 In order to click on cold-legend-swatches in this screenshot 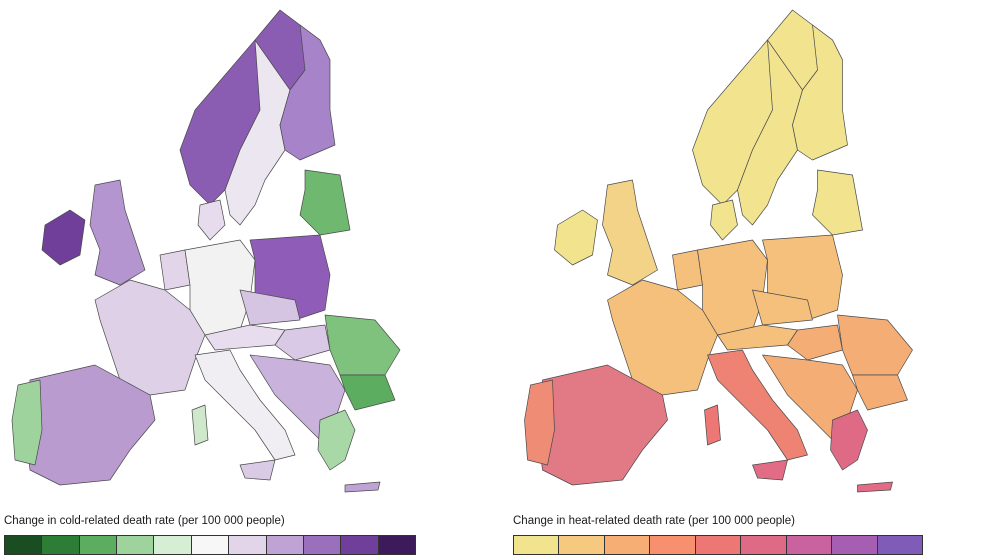, I will do `click(210, 545)`.